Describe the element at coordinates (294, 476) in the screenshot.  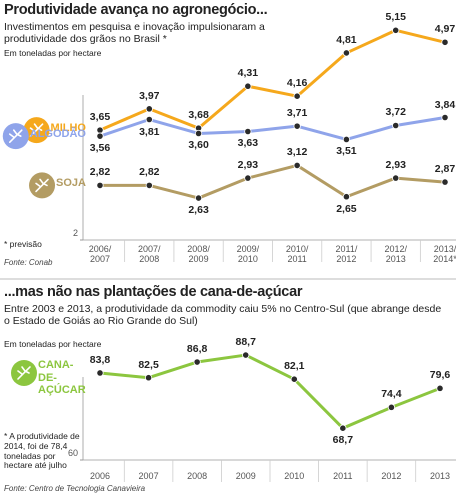
I see `x-tick-label: 2010` at that location.